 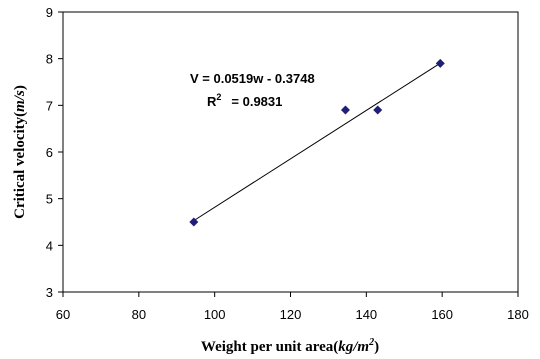 What do you see at coordinates (518, 314) in the screenshot?
I see `x-tick-label: 180` at bounding box center [518, 314].